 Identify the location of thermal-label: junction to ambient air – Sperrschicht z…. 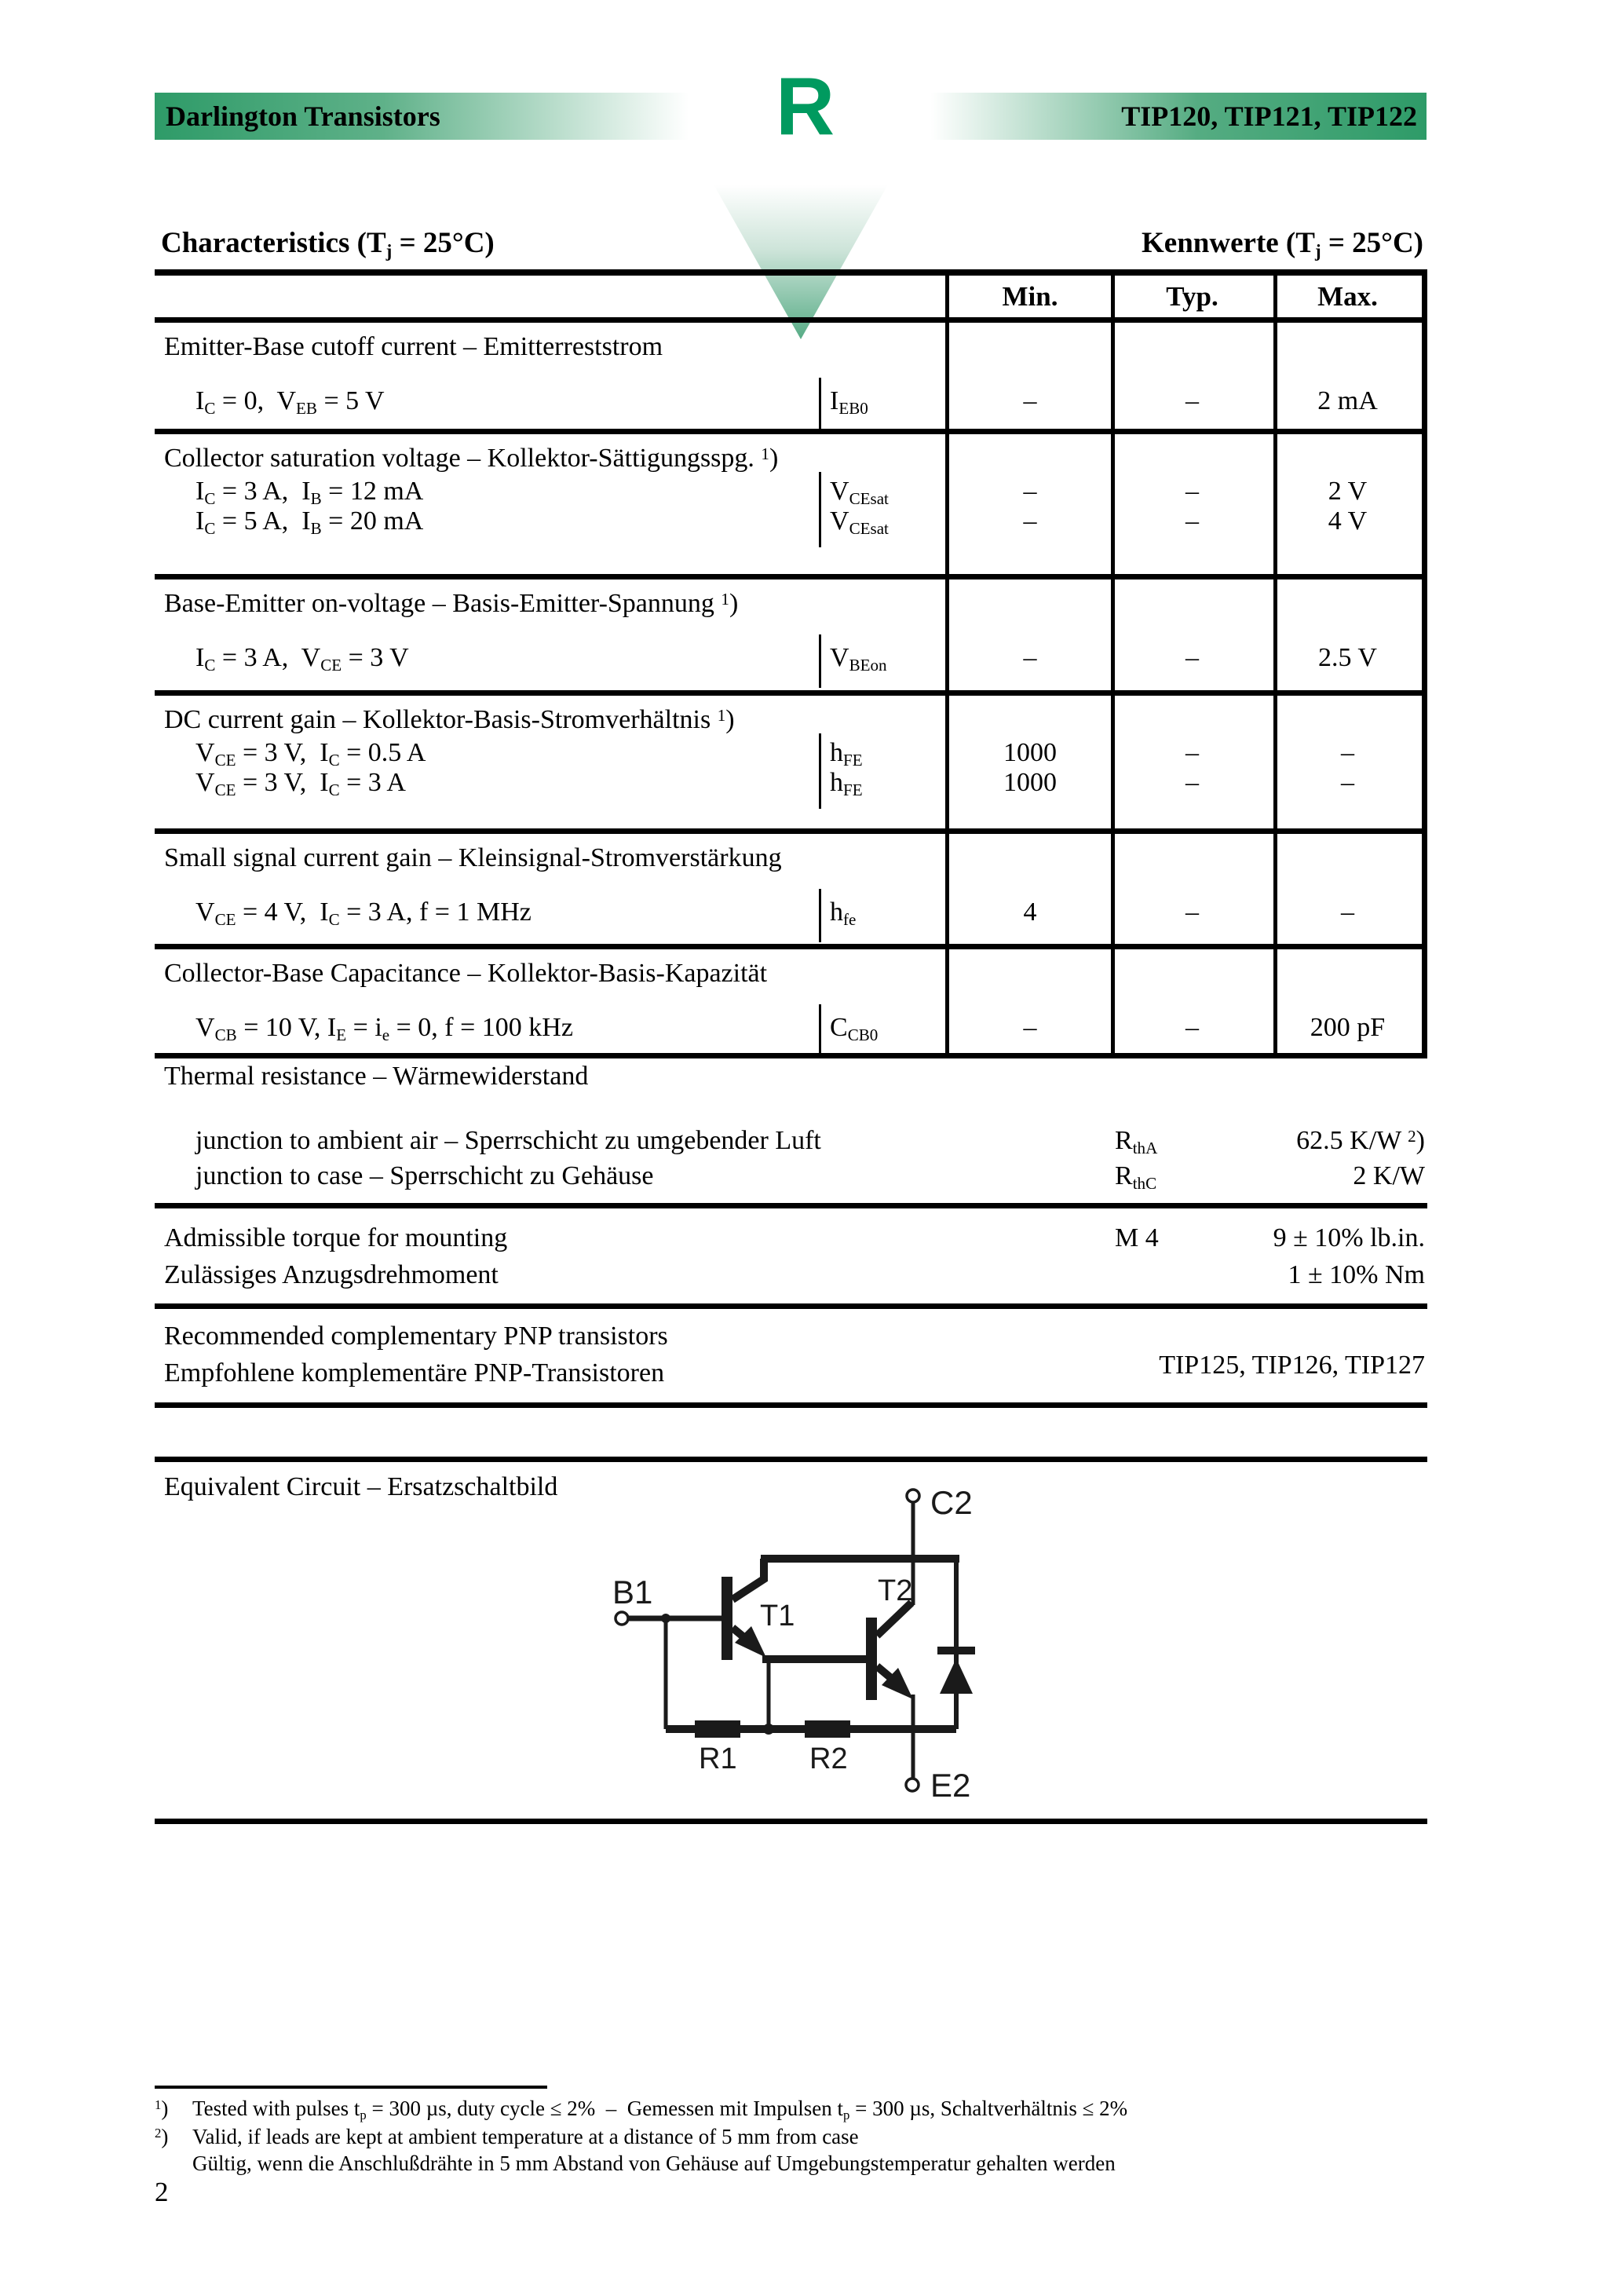
(508, 1141).